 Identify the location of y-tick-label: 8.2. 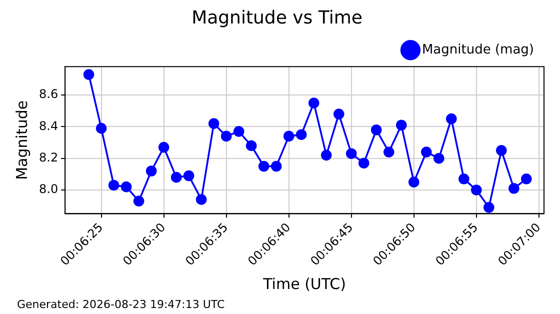
(48, 157).